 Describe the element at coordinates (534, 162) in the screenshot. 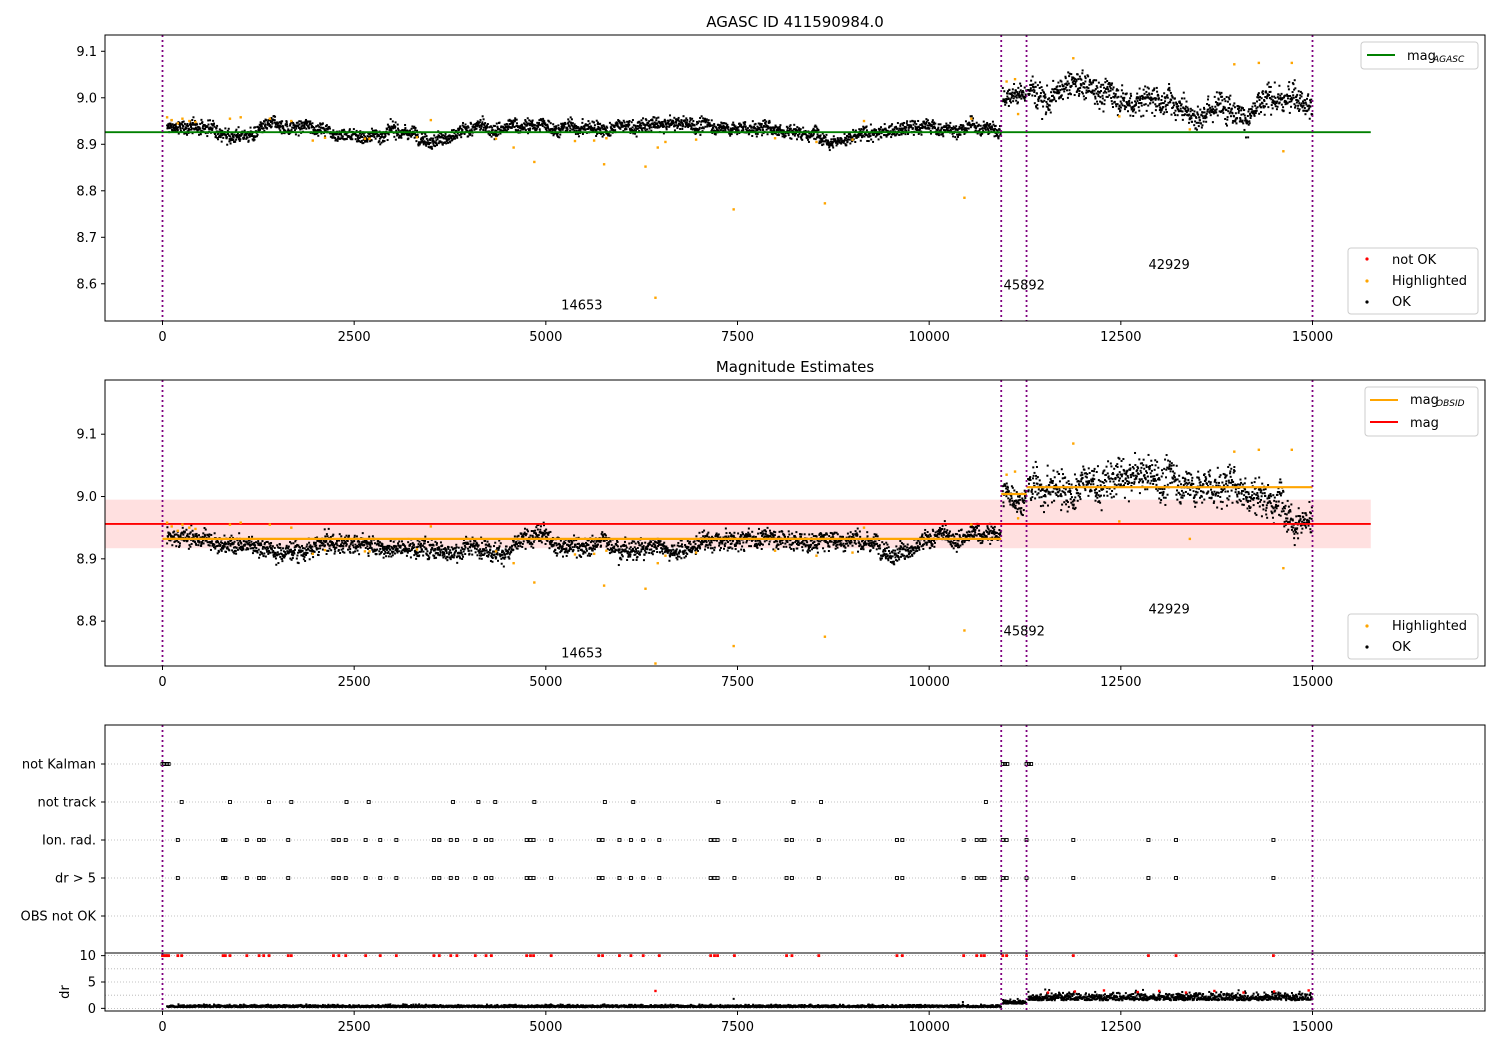

I see `highlighted-point` at that location.